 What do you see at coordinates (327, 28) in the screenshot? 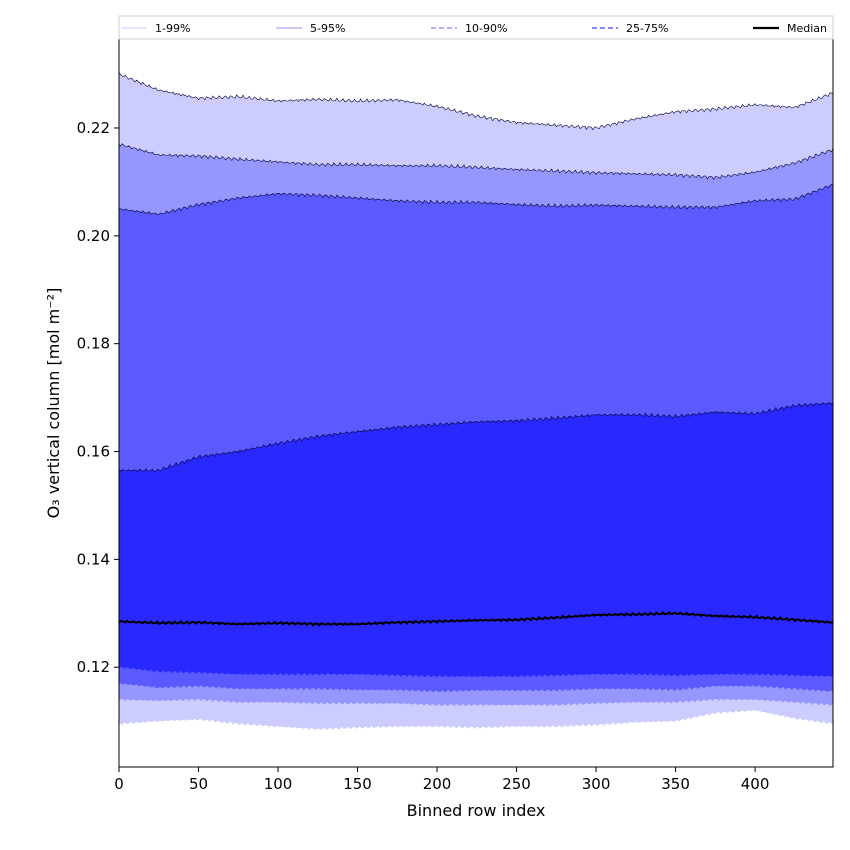
I see `legend-label: 5-95%` at bounding box center [327, 28].